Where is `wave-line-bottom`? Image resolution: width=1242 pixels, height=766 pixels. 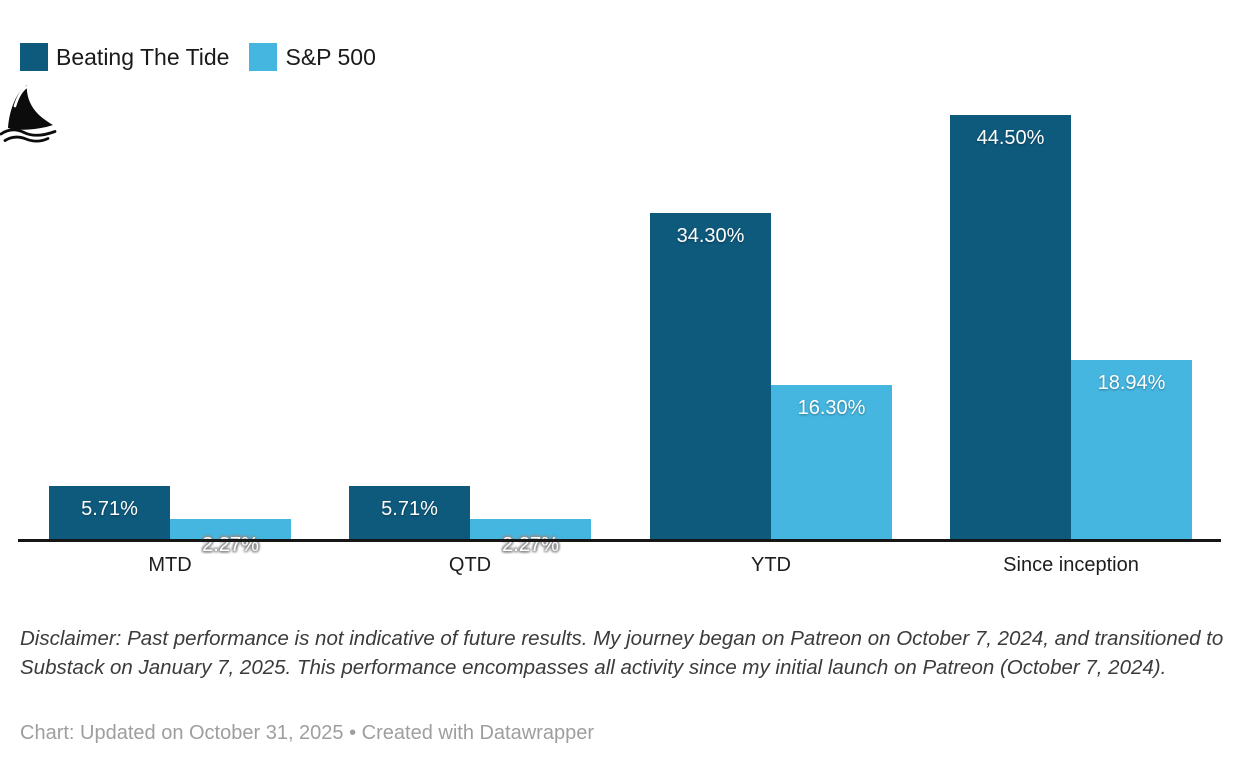 wave-line-bottom is located at coordinates (26, 139).